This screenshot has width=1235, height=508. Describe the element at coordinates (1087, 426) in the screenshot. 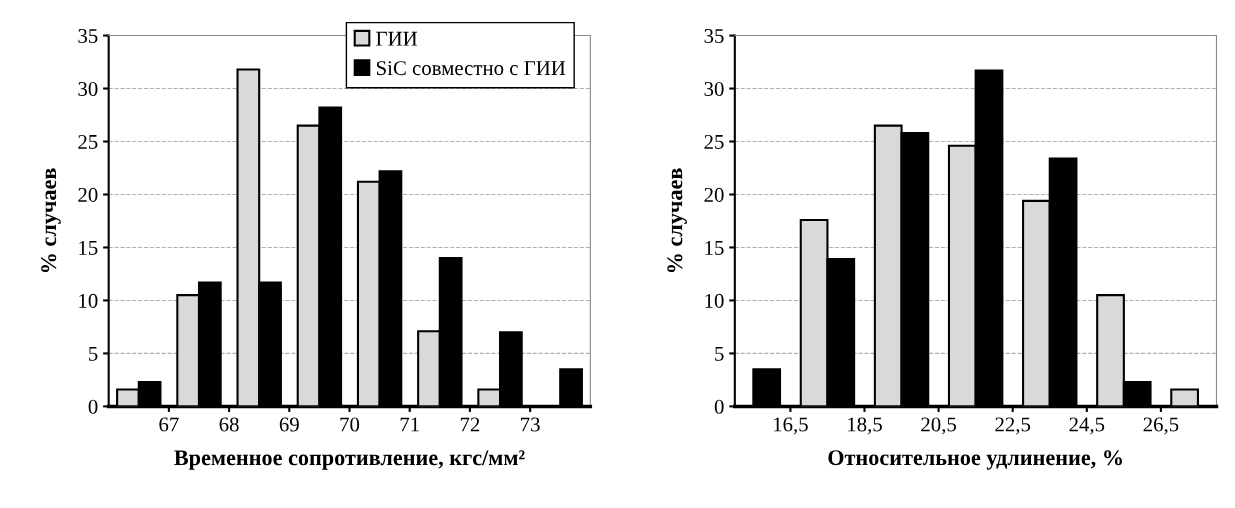

I see `x-tick-label: 24,5` at that location.